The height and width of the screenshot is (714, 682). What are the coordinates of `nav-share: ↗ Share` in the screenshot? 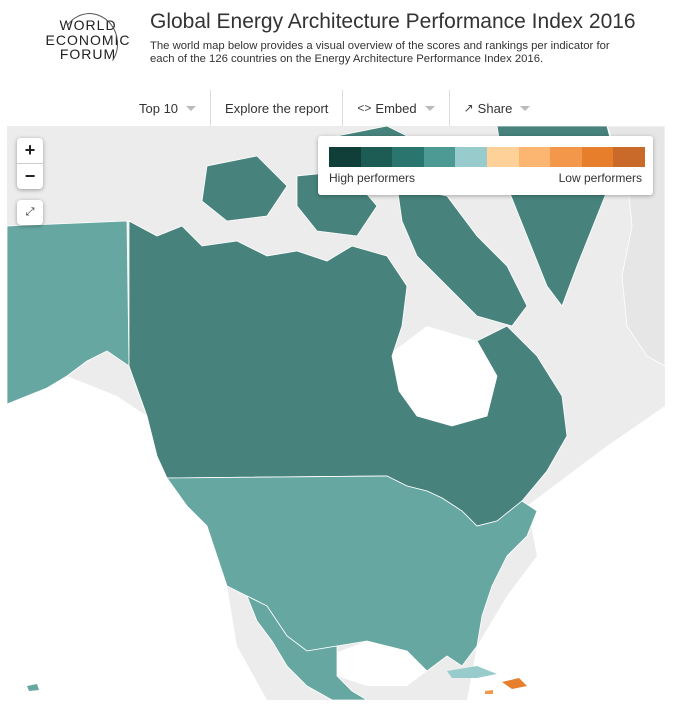 It's located at (497, 108).